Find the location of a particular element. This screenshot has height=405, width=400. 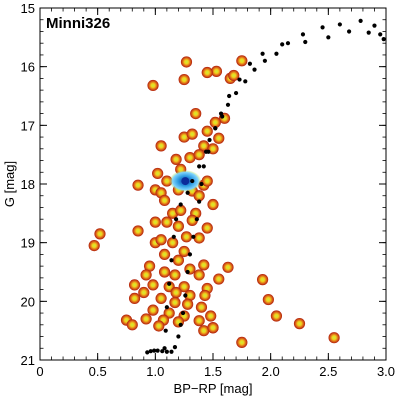

y-tick-label: 15 is located at coordinates (28, 8).